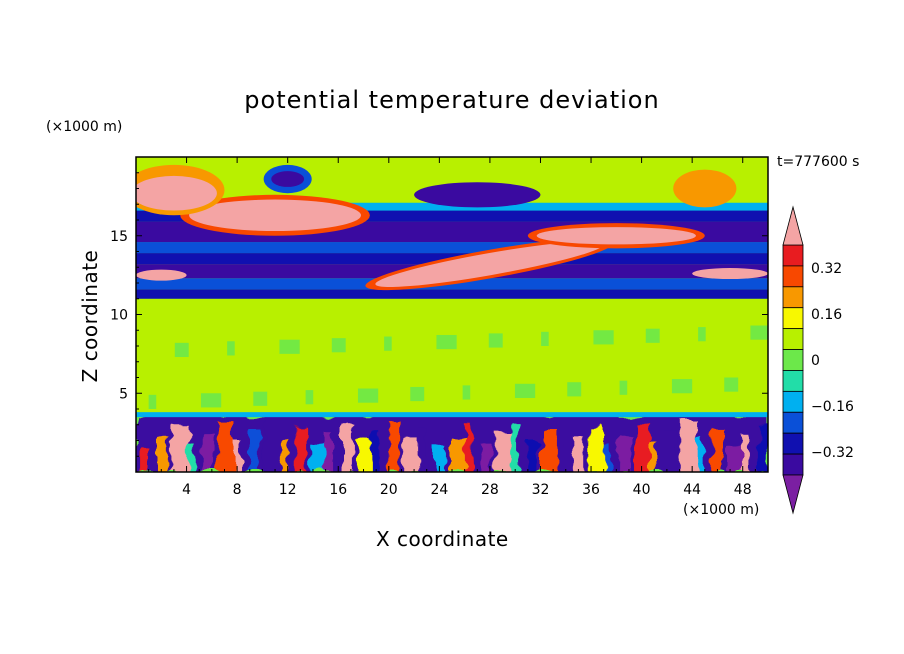  Describe the element at coordinates (90, 316) in the screenshot. I see `y-axis-label: Z coordinate` at that location.